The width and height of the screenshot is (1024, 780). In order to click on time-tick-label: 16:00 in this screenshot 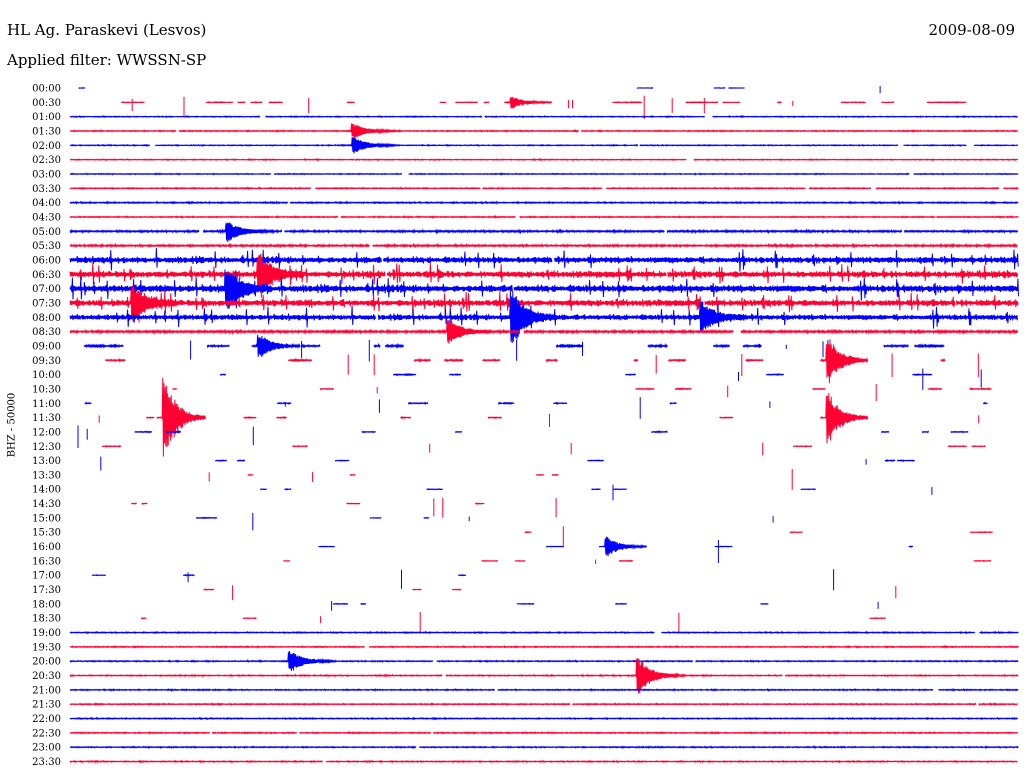, I will do `click(46, 547)`.